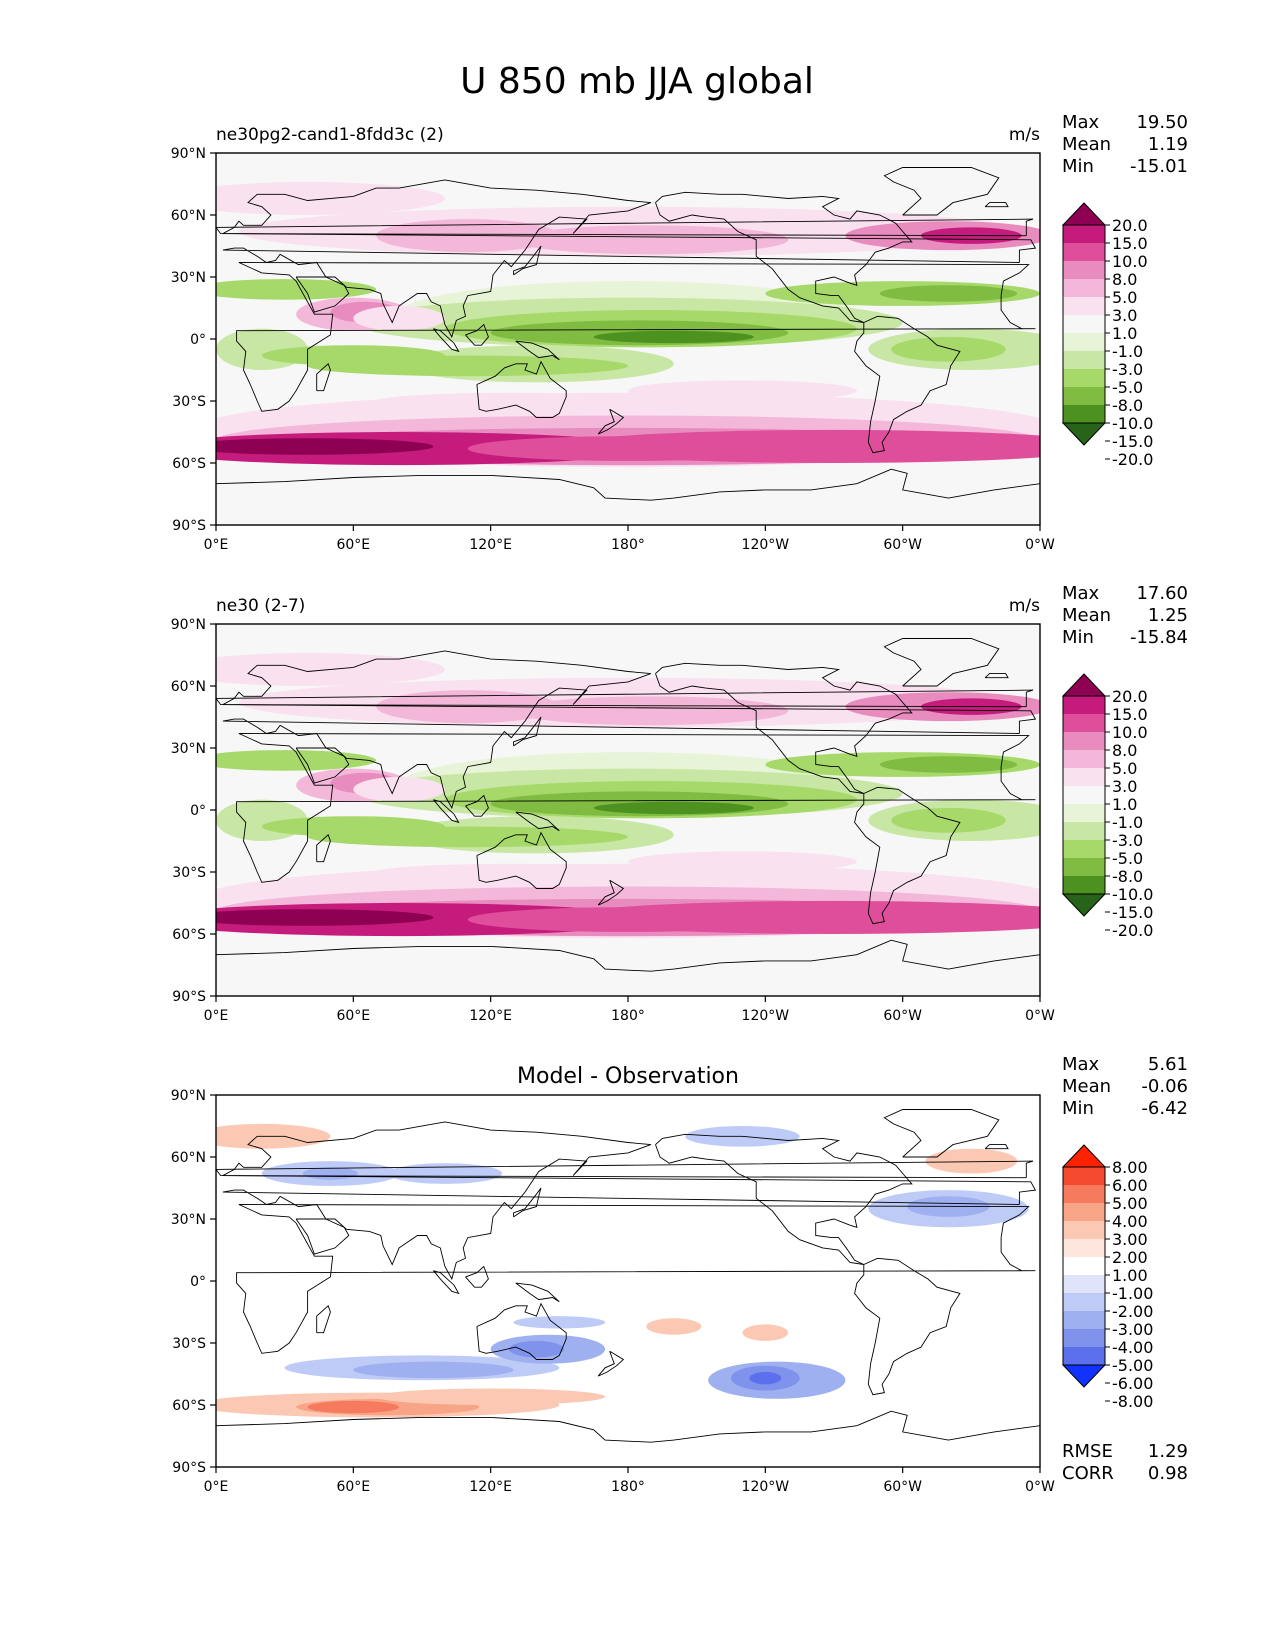 This screenshot has width=1275, height=1650. Describe the element at coordinates (1159, 166) in the screenshot. I see `stat-value: -15.01` at that location.